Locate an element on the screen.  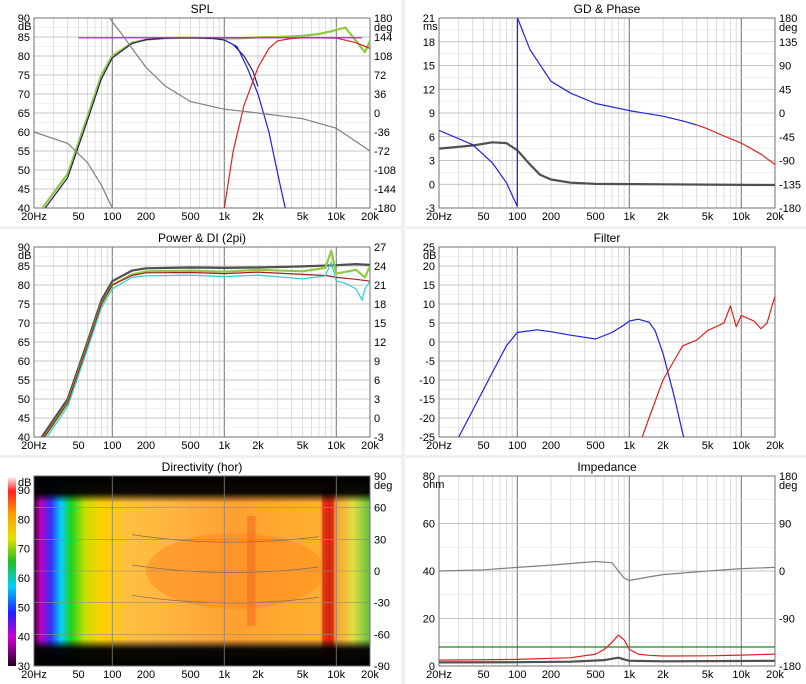
y-tick-label: 65 is located at coordinates (24, 114).